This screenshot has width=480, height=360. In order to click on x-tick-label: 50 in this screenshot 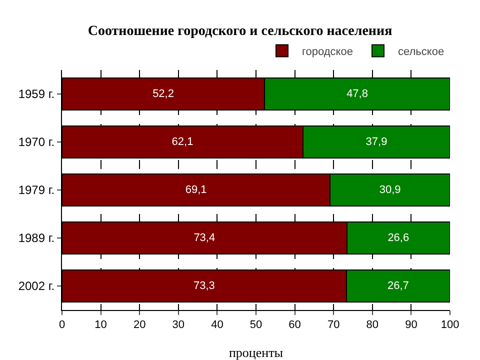, I will do `click(256, 325)`.